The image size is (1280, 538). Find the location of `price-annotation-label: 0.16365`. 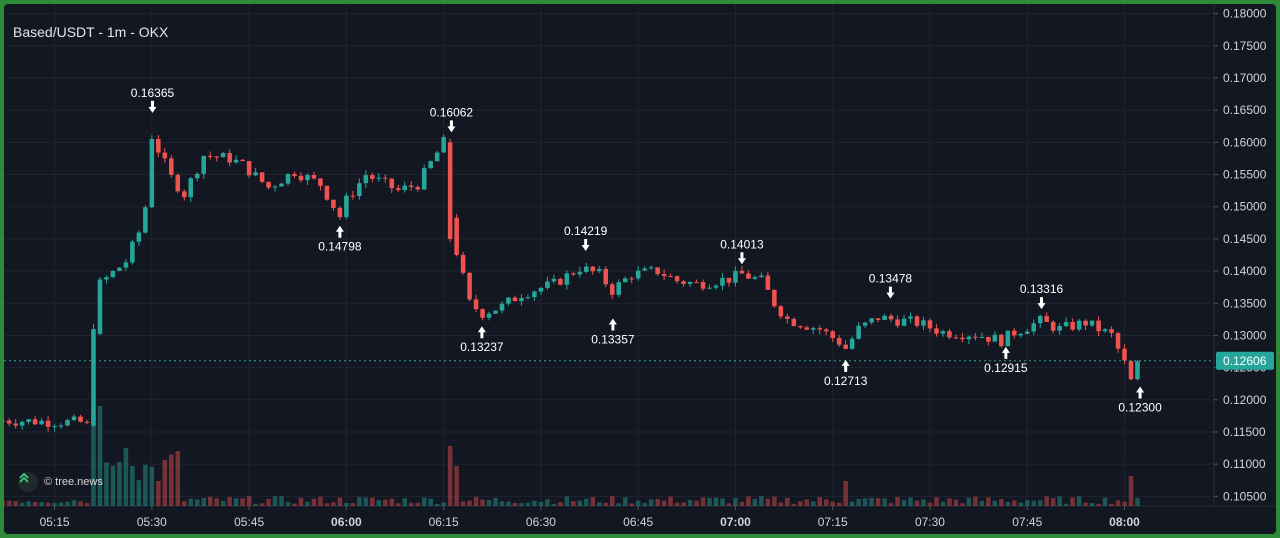

price-annotation-label: 0.16365 is located at coordinates (153, 93).